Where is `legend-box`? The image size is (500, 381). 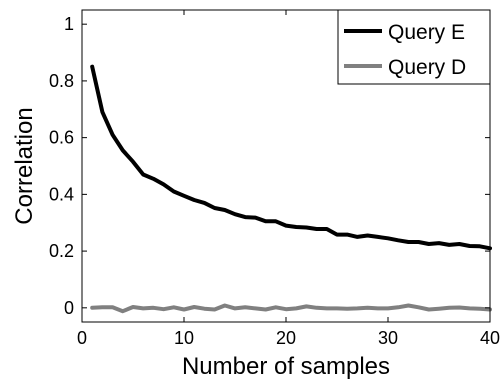
legend-box is located at coordinates (414, 47).